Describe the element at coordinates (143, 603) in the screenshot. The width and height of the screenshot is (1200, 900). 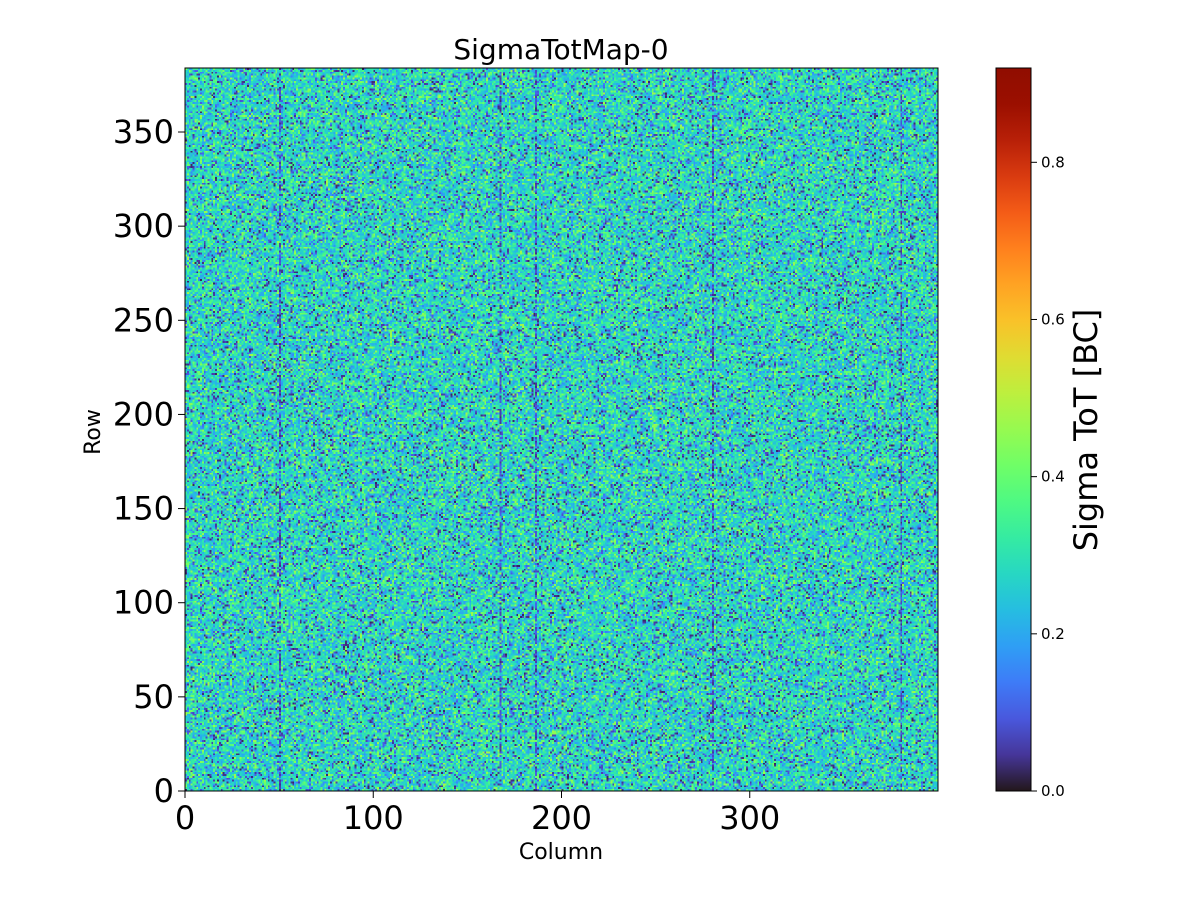
I see `y-tick-label: 100` at that location.